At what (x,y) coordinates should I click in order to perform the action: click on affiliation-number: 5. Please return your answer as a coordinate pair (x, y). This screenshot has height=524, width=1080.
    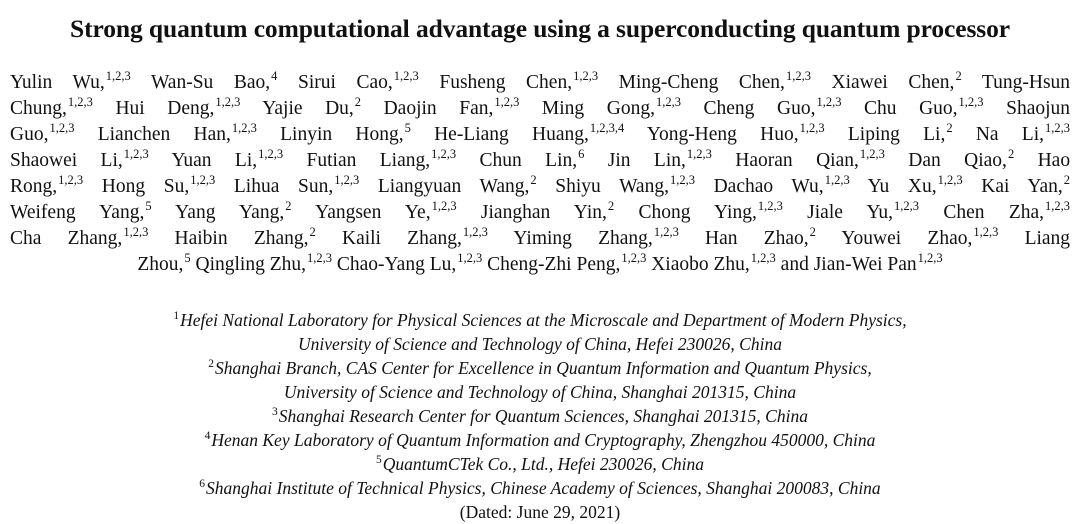
    Looking at the image, I should click on (379, 460).